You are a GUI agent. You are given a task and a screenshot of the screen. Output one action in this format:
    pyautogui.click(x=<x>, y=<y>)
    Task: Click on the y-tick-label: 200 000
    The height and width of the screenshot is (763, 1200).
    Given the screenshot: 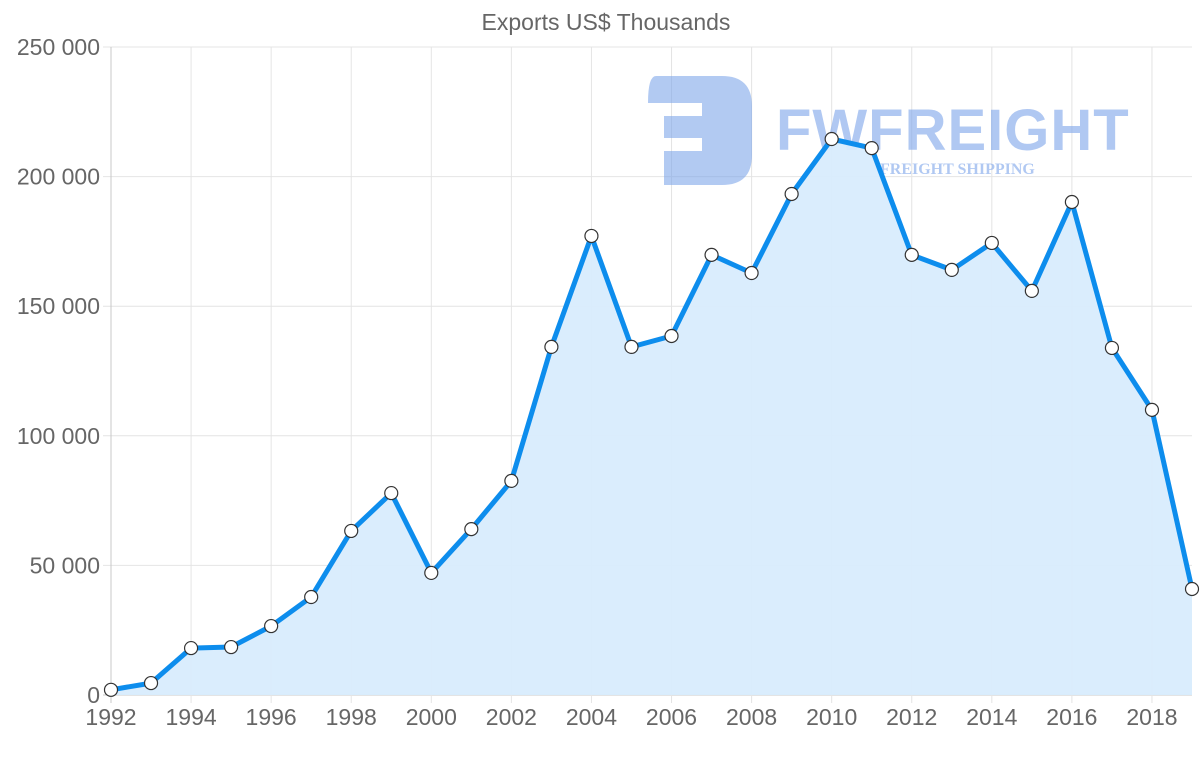 What is the action you would take?
    pyautogui.click(x=58, y=177)
    